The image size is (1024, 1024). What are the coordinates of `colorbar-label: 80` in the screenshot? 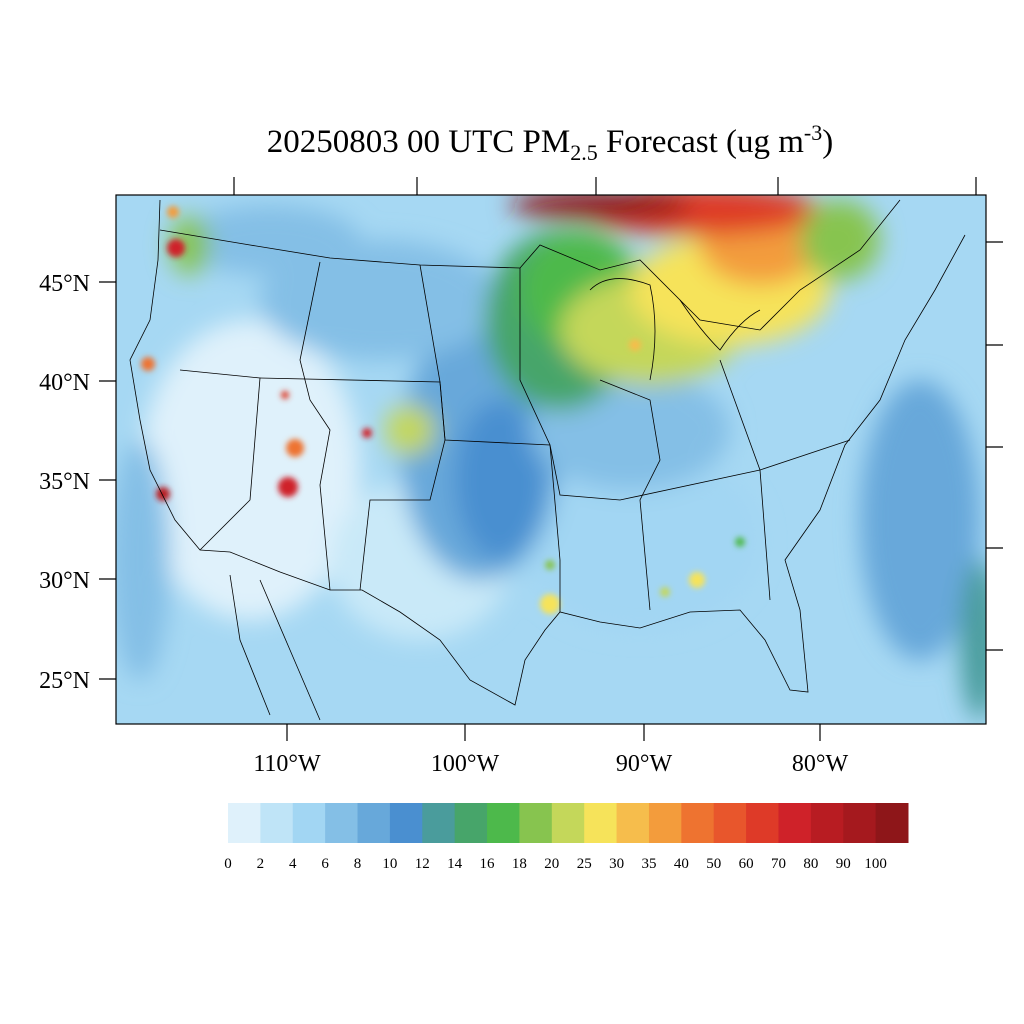 It's located at (810, 864).